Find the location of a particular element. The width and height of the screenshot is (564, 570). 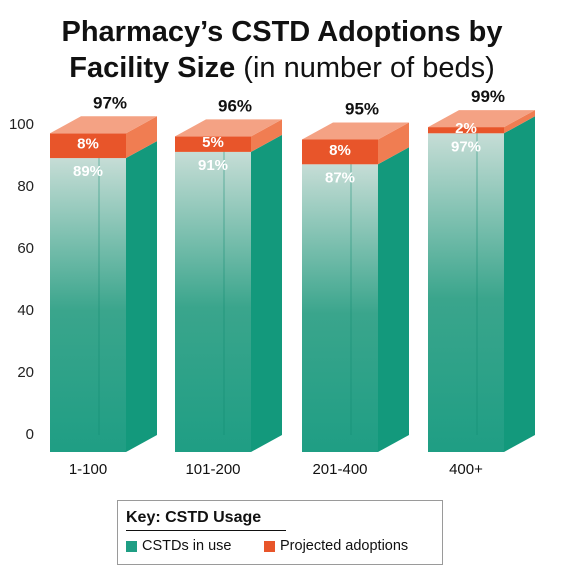

chart-title-emphasis: Facility Size is located at coordinates (152, 68).